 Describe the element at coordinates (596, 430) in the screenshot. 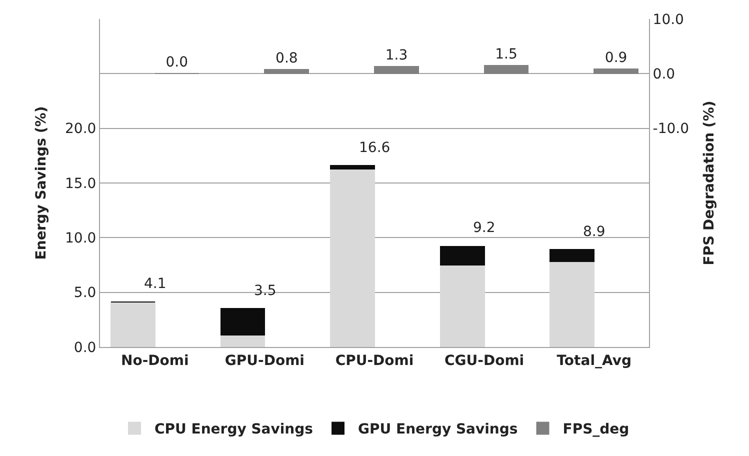

I see `legend-label: FPS_deg` at that location.